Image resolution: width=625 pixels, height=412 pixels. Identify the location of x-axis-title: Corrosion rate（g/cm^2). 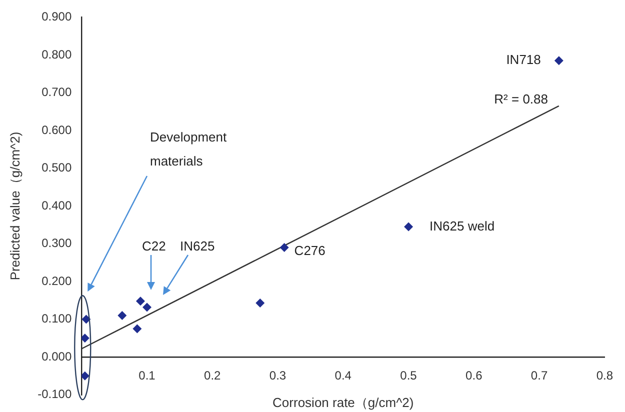
(343, 402).